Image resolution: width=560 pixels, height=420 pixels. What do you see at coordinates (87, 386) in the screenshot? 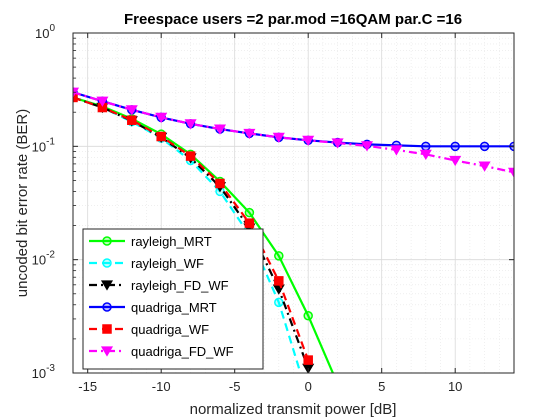
I see `x-tick-label: -15` at bounding box center [87, 386].